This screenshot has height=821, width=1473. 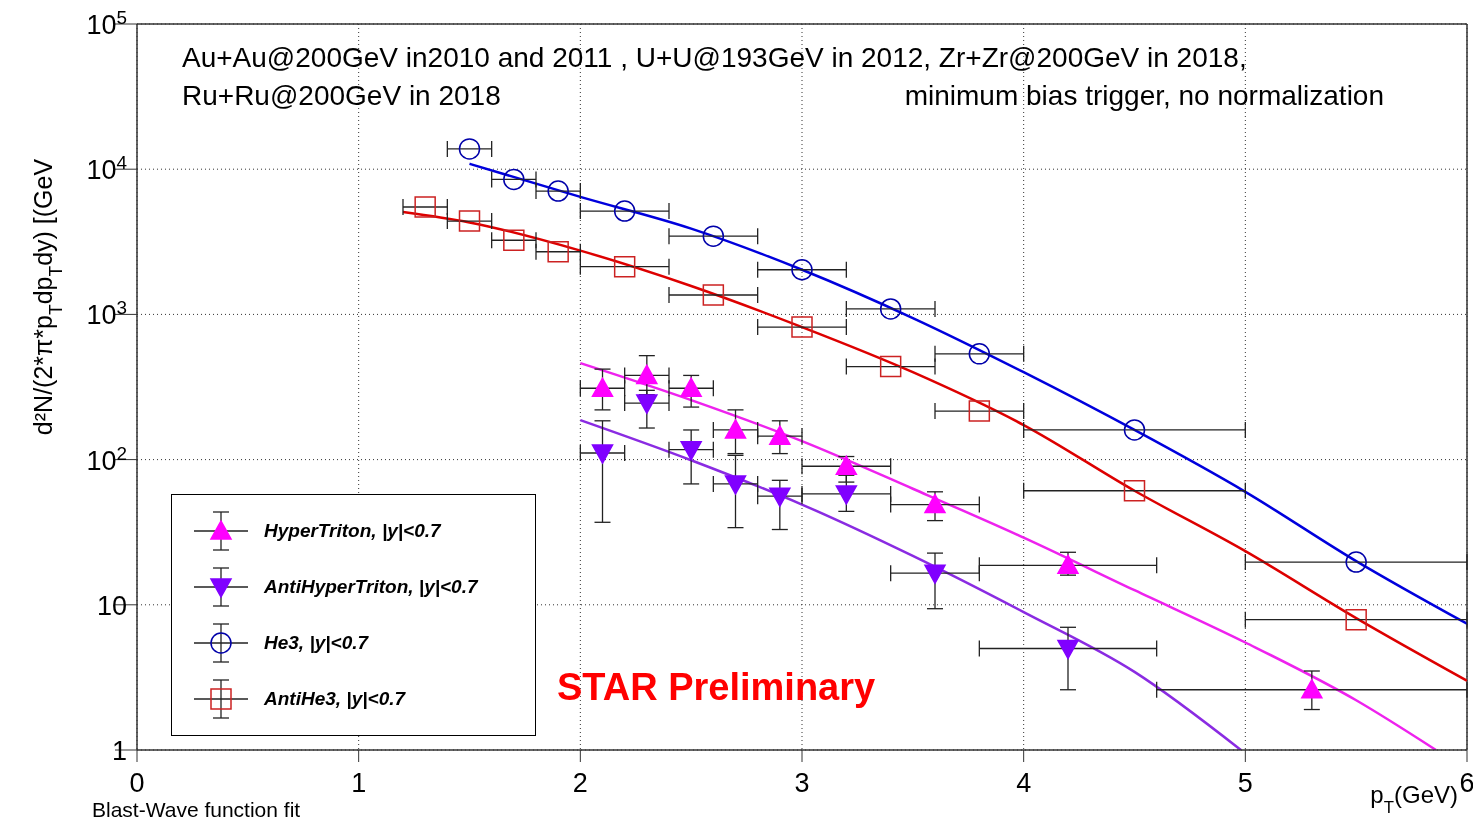 What do you see at coordinates (1144, 95) in the screenshot?
I see `annotation: minimum bias trigger, no normalization` at bounding box center [1144, 95].